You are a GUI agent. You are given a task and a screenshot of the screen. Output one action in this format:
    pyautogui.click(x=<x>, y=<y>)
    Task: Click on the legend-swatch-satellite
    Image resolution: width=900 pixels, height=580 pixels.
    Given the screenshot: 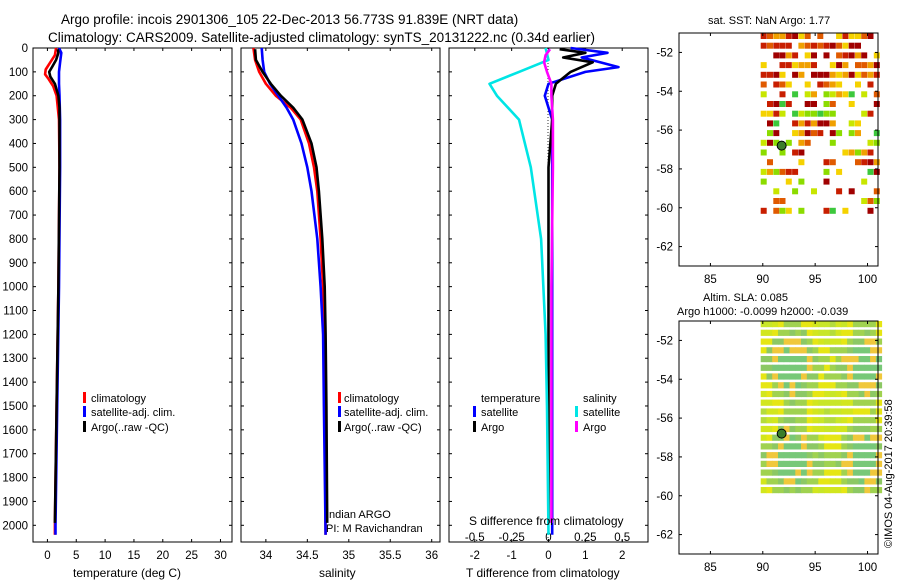 What is the action you would take?
    pyautogui.click(x=84, y=411)
    